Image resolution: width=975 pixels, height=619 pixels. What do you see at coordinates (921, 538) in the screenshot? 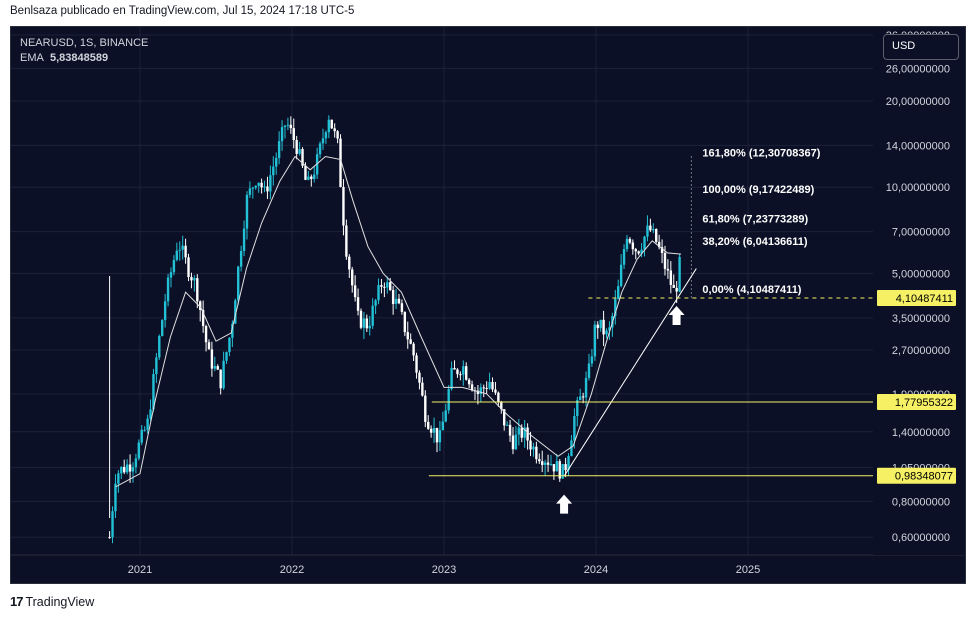
I see `price-axis-label: 0,60000000` at bounding box center [921, 538].